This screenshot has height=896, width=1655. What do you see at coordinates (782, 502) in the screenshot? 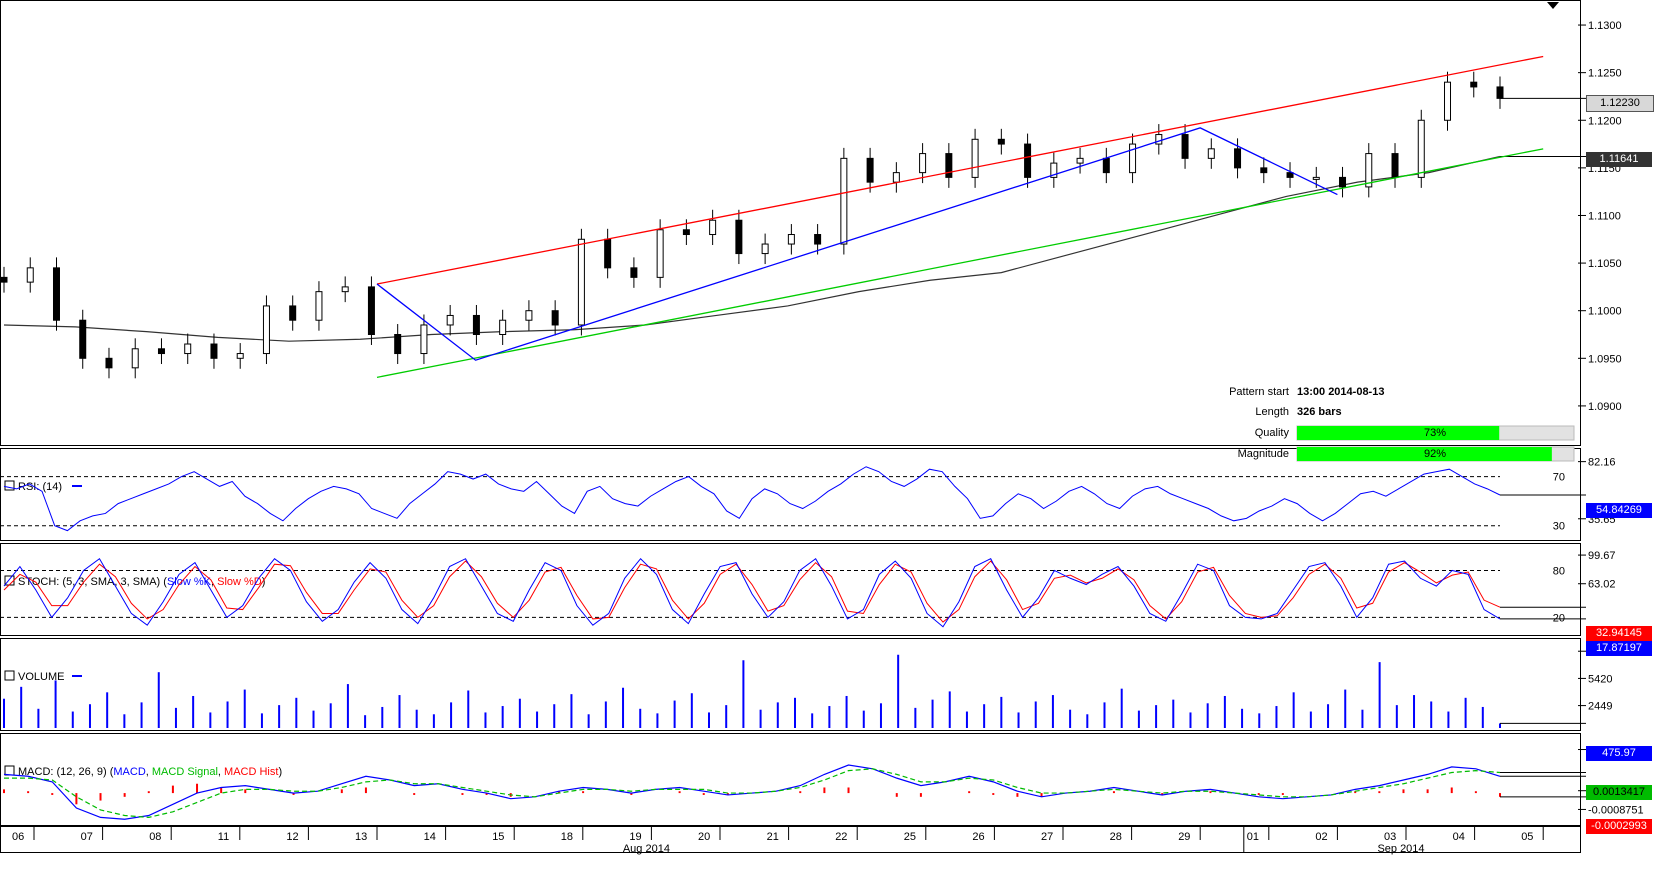
I see `rsi-levels: 70 30` at bounding box center [782, 502].